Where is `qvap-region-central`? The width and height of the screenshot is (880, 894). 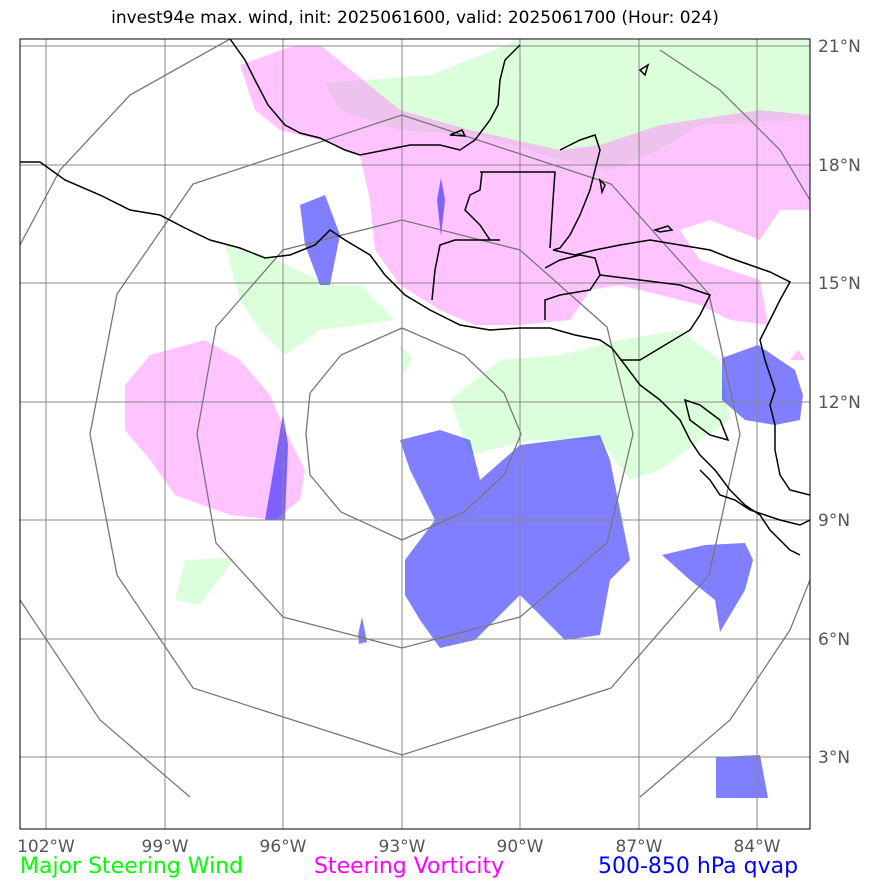
qvap-region-central is located at coordinates (515, 539).